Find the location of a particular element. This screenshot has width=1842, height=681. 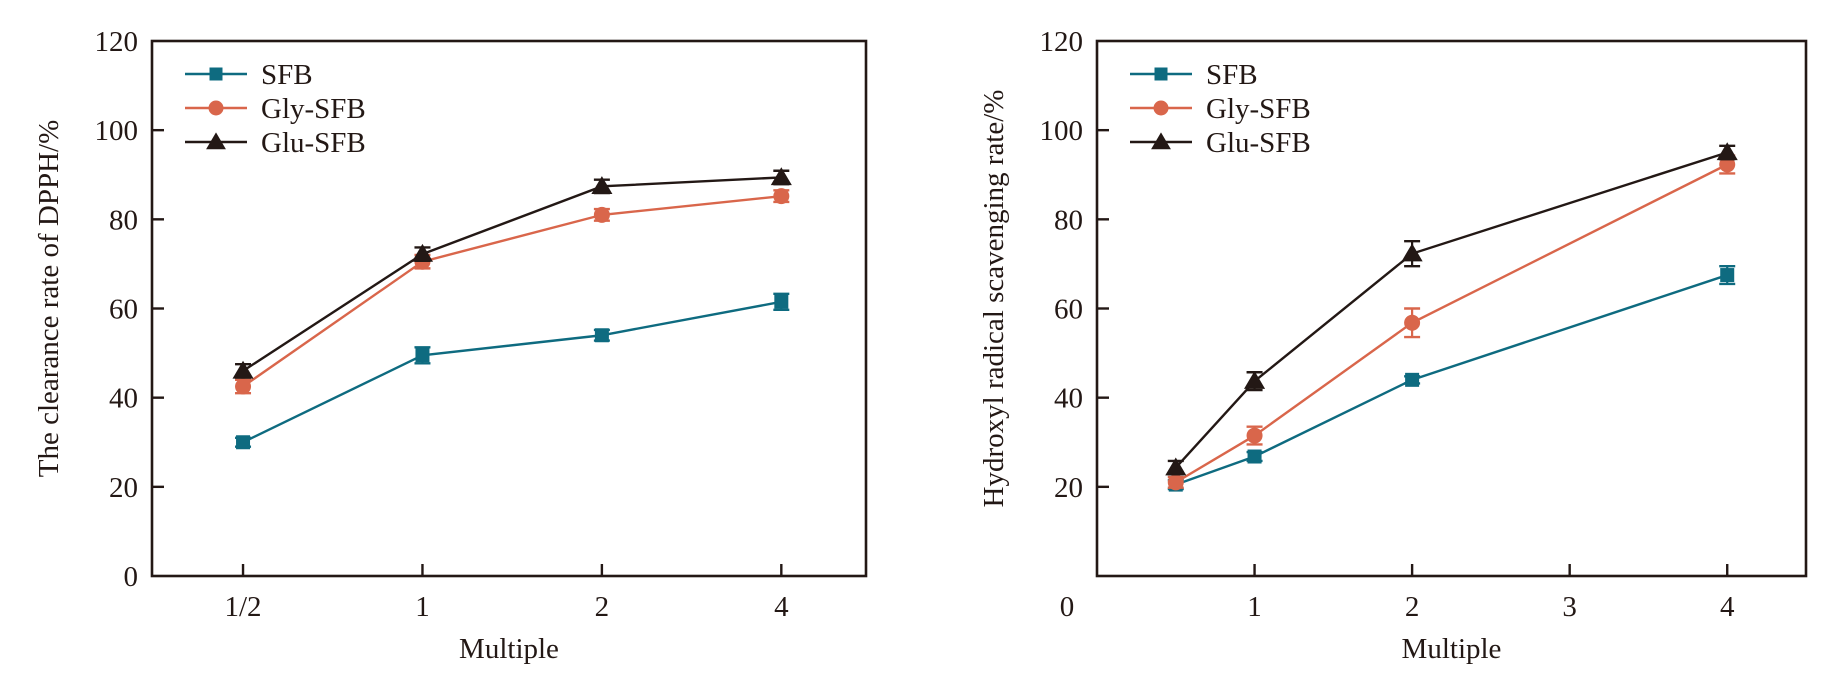

y-axis-title: Hydroxyl radical scavenging rate/% is located at coordinates (994, 299).